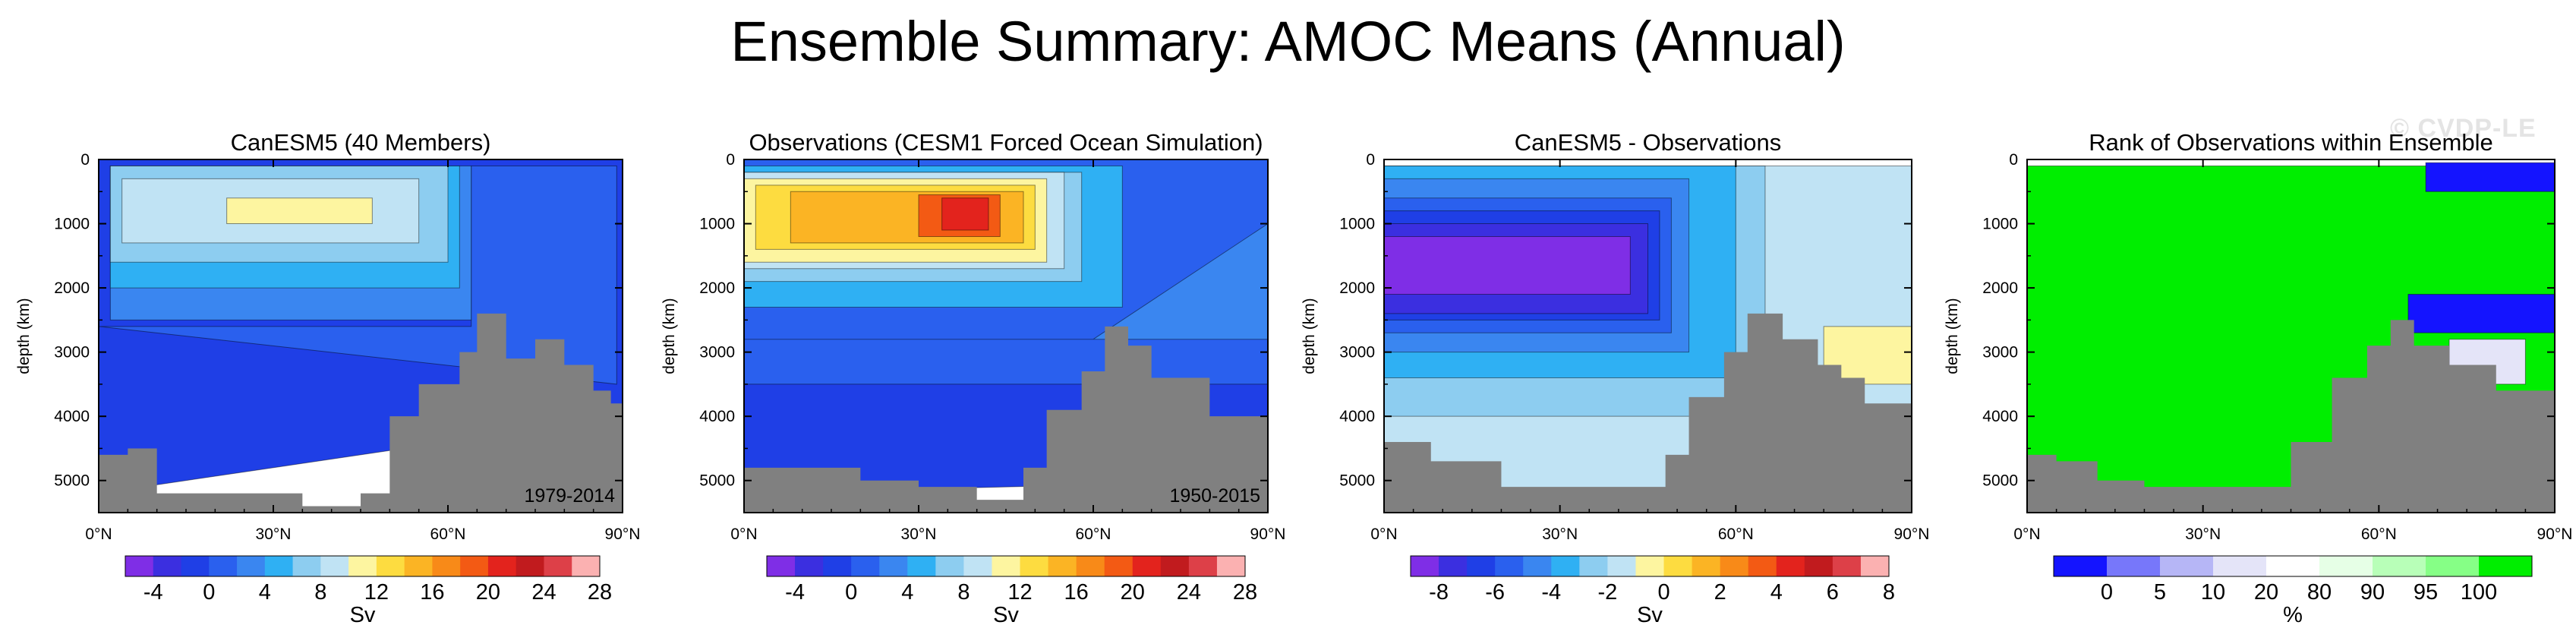 The height and width of the screenshot is (644, 2576). What do you see at coordinates (2266, 592) in the screenshot?
I see `colorbar-tick-label: 20` at bounding box center [2266, 592].